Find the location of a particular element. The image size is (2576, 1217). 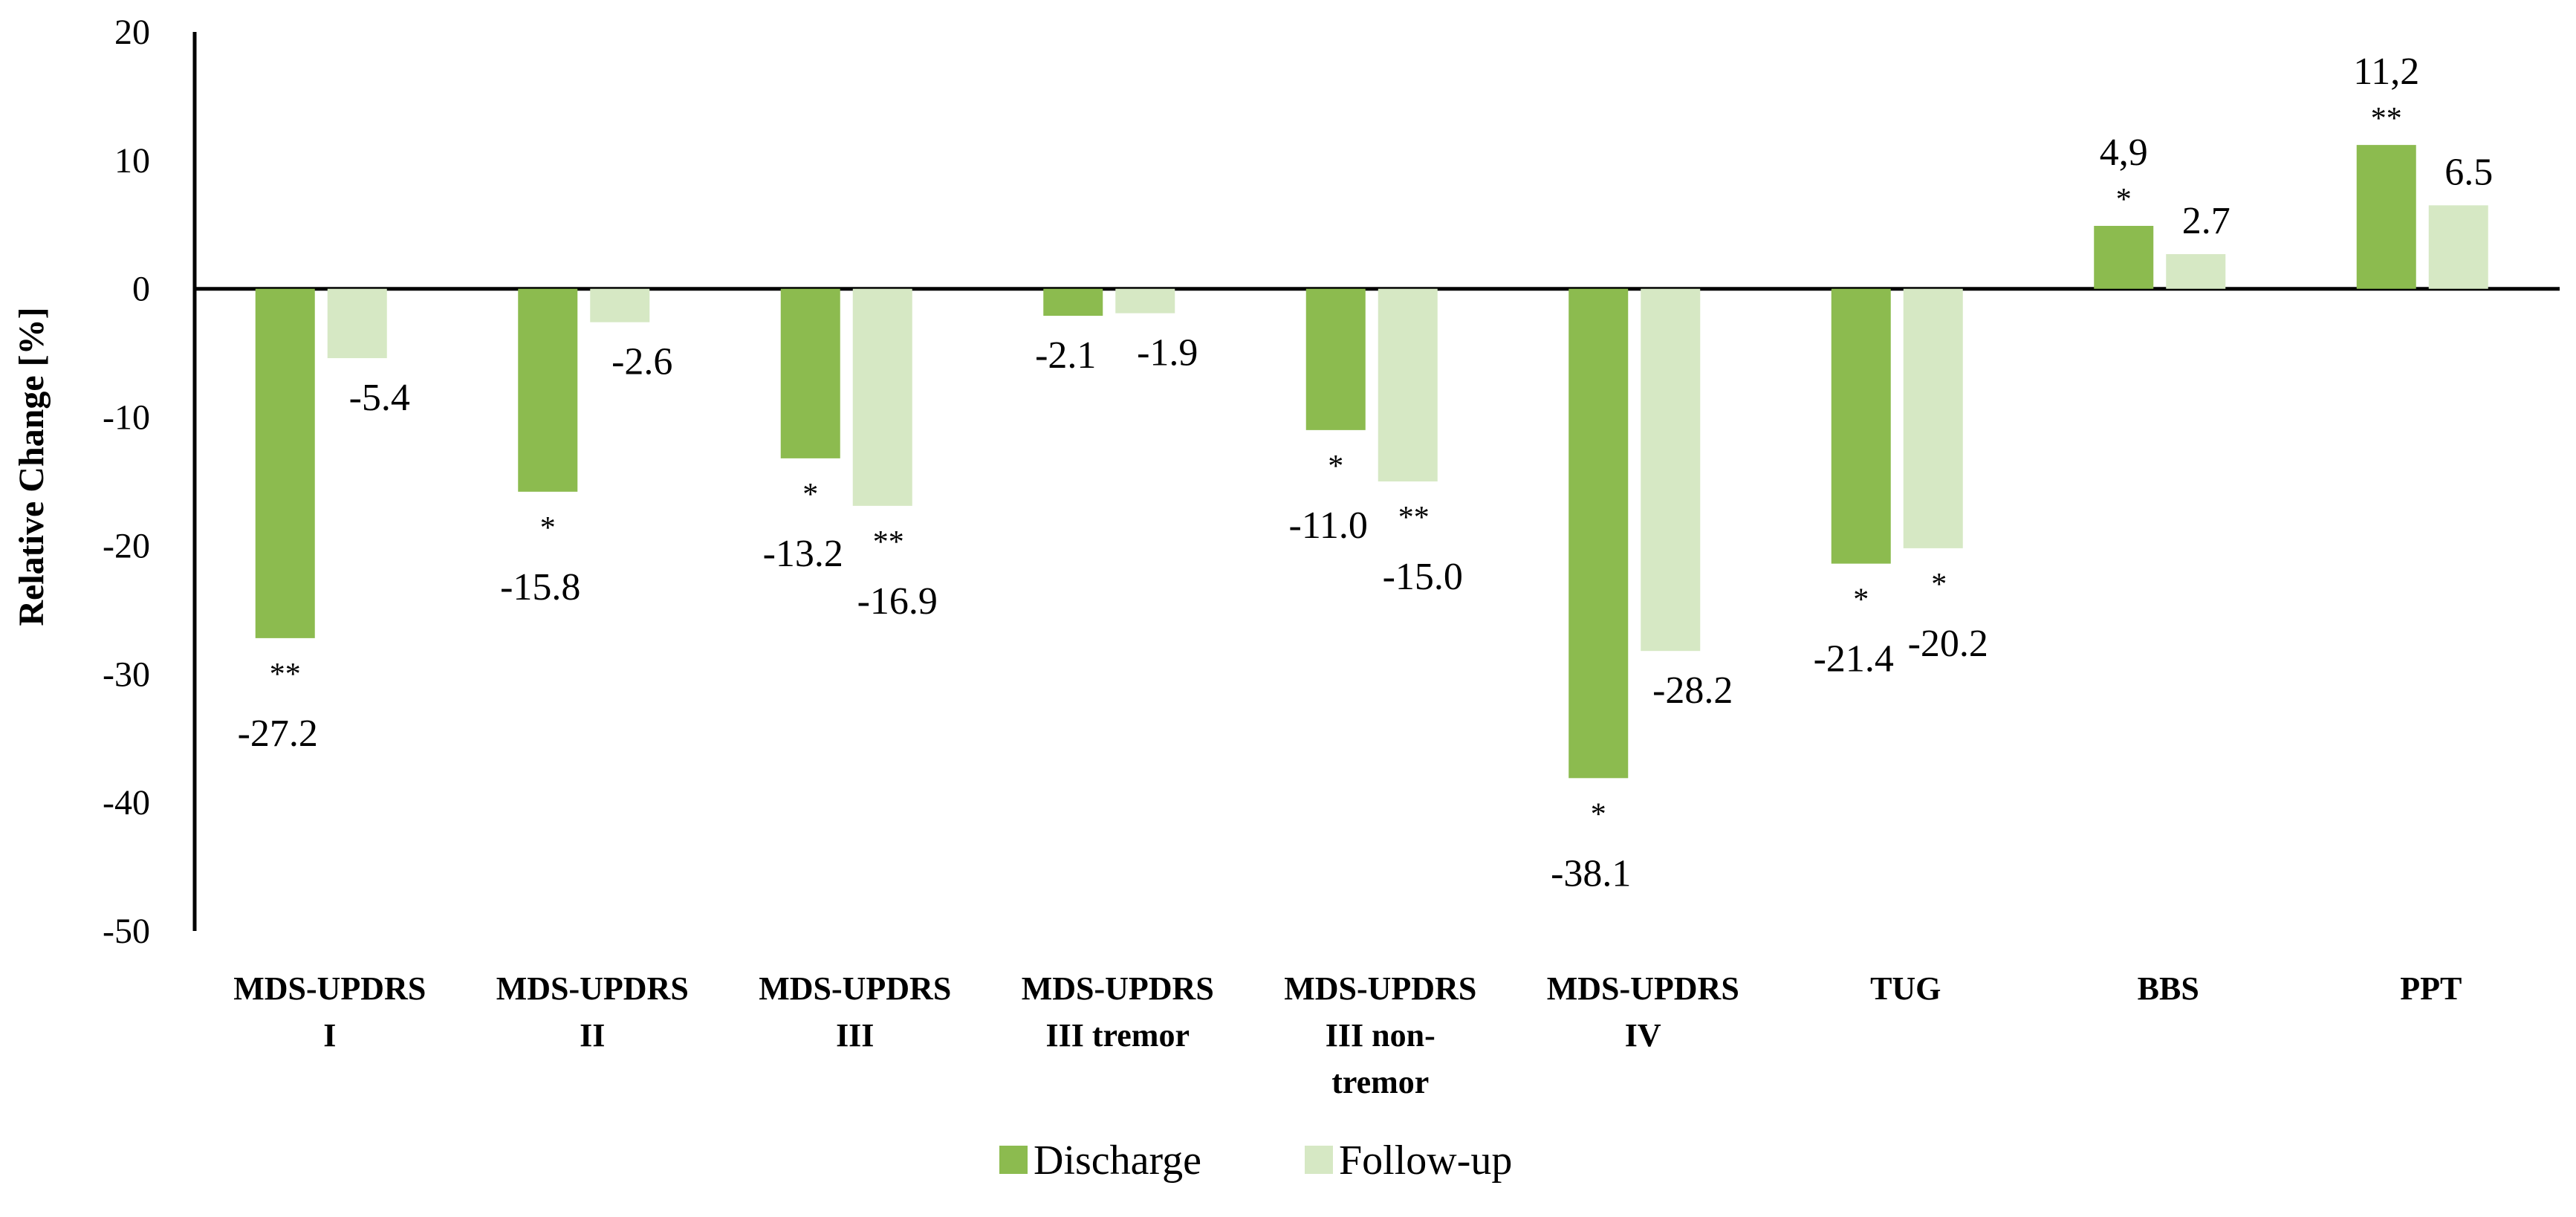

category-label: III non- is located at coordinates (1380, 1035).